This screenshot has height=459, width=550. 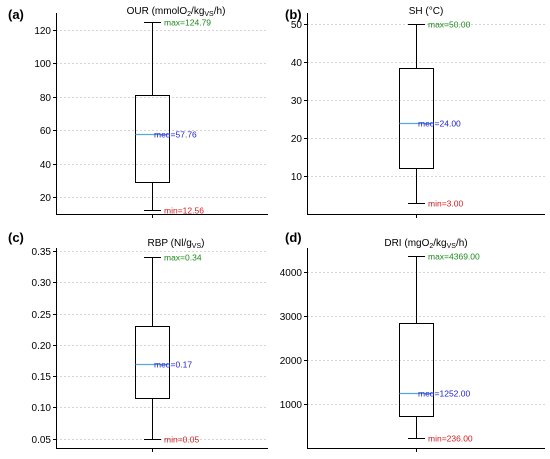 What do you see at coordinates (183, 258) in the screenshot?
I see `max-annotation: max=0.34` at bounding box center [183, 258].